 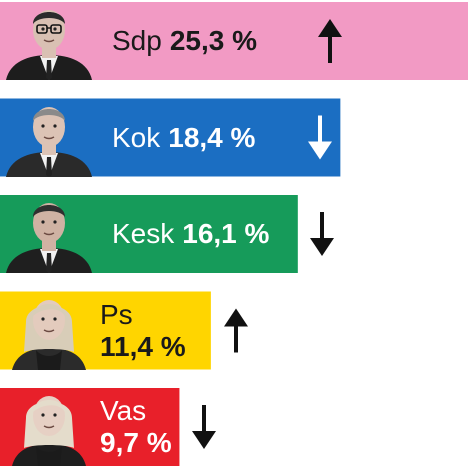 I want to click on value-label: 16,1 %, so click(x=226, y=233).